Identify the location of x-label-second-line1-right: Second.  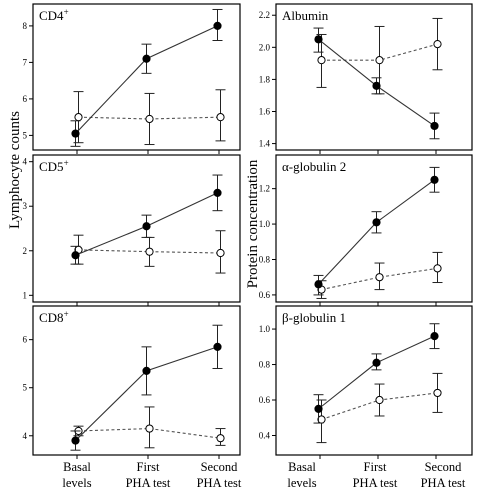
(444, 467).